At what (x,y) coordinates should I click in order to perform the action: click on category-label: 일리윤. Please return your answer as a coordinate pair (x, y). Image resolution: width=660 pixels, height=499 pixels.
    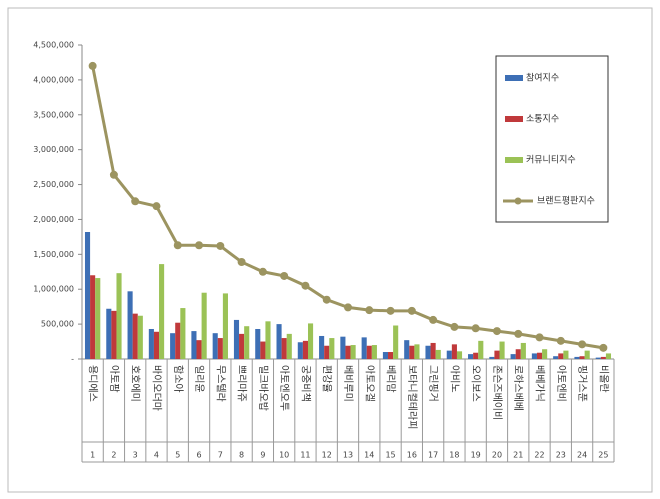
    Looking at the image, I should click on (199, 379).